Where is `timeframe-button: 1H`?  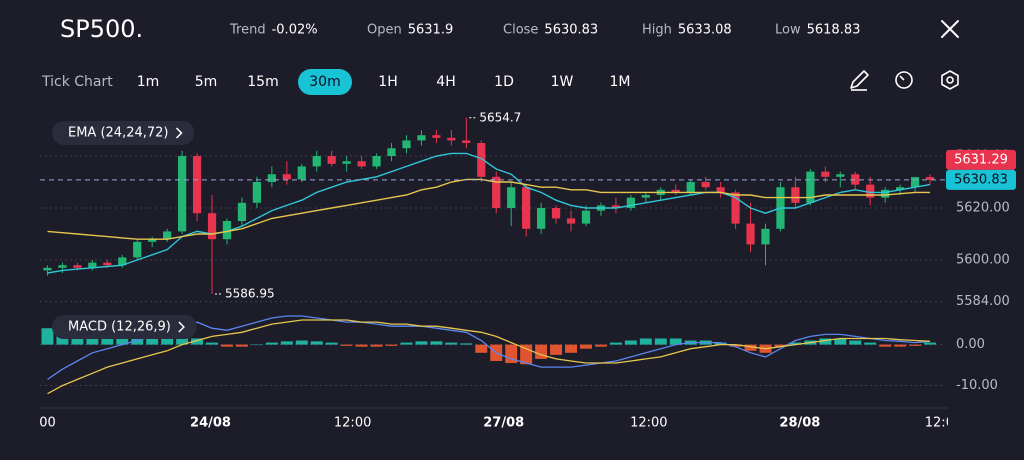
timeframe-button: 1H is located at coordinates (387, 82).